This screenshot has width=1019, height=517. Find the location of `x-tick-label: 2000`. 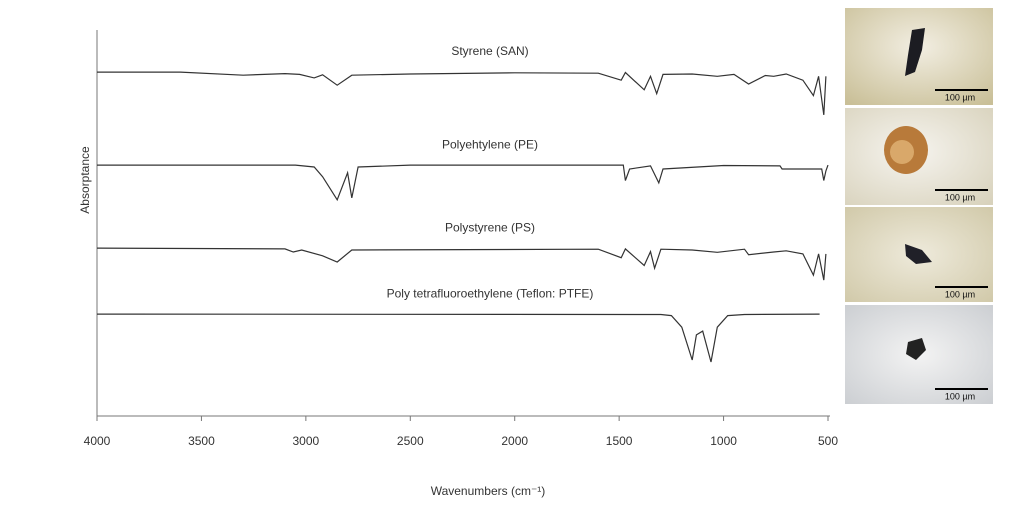

x-tick-label: 2000 is located at coordinates (514, 441).